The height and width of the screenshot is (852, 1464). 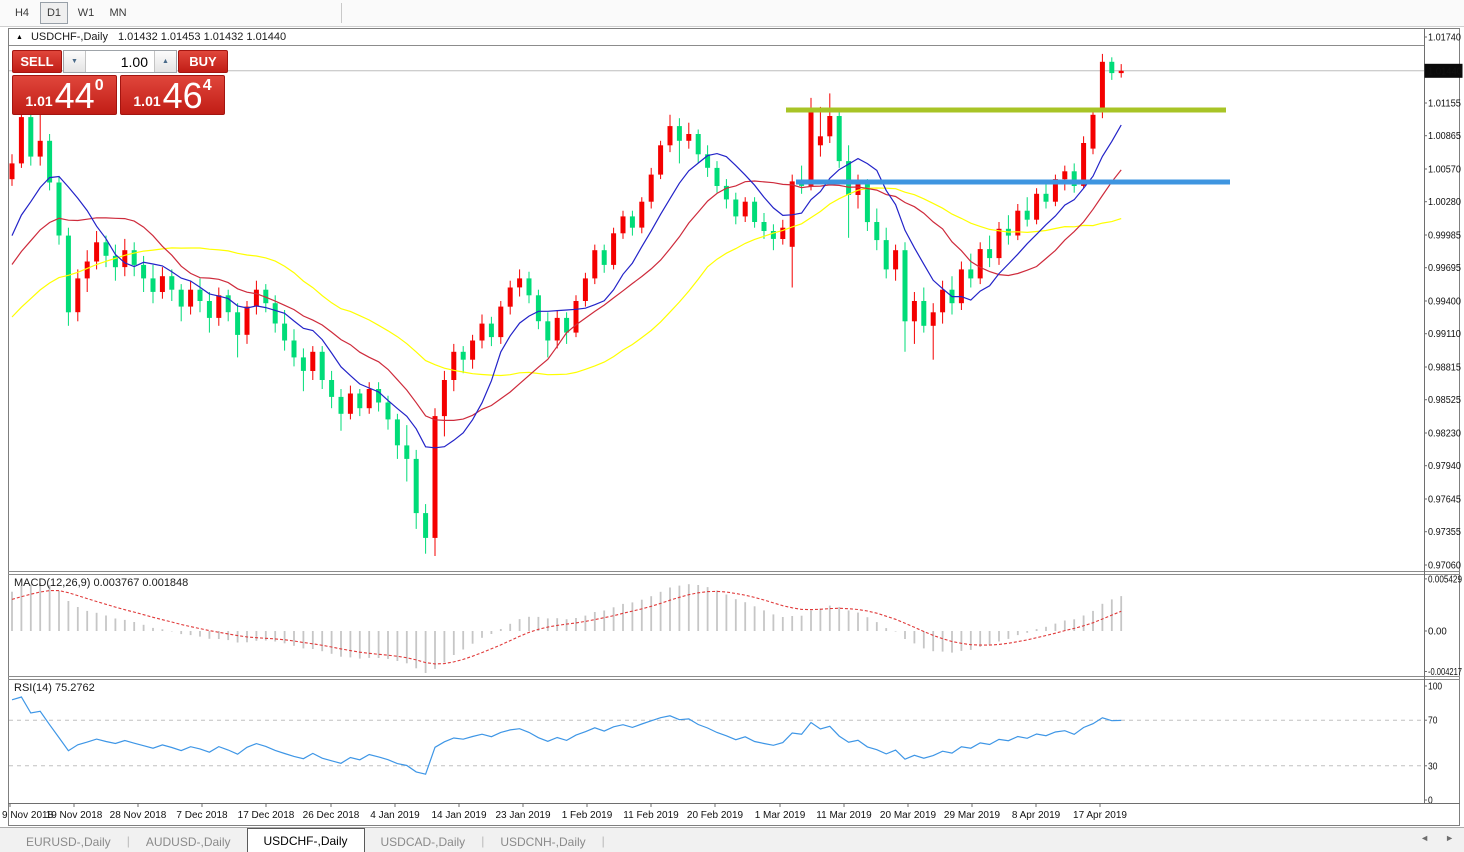 I want to click on svg-text: 0.00, so click(x=1437, y=632).